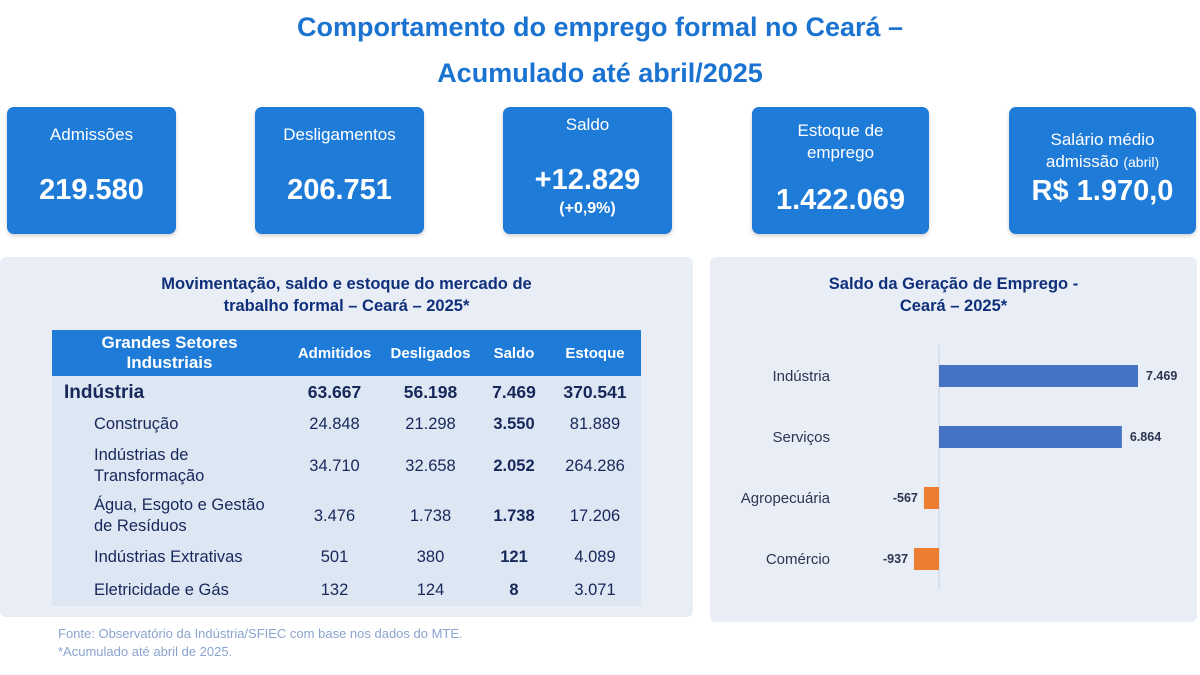  Describe the element at coordinates (179, 505) in the screenshot. I see `row-name-line-1: Água, Esgoto e Gestão` at that location.